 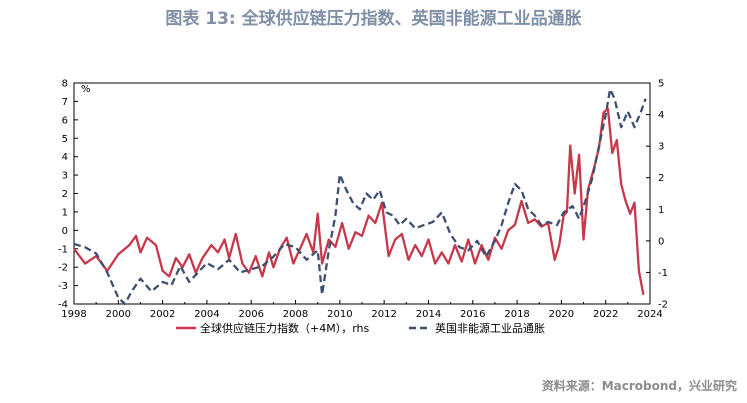 I want to click on y-left-tick-label: 6, so click(x=65, y=120).